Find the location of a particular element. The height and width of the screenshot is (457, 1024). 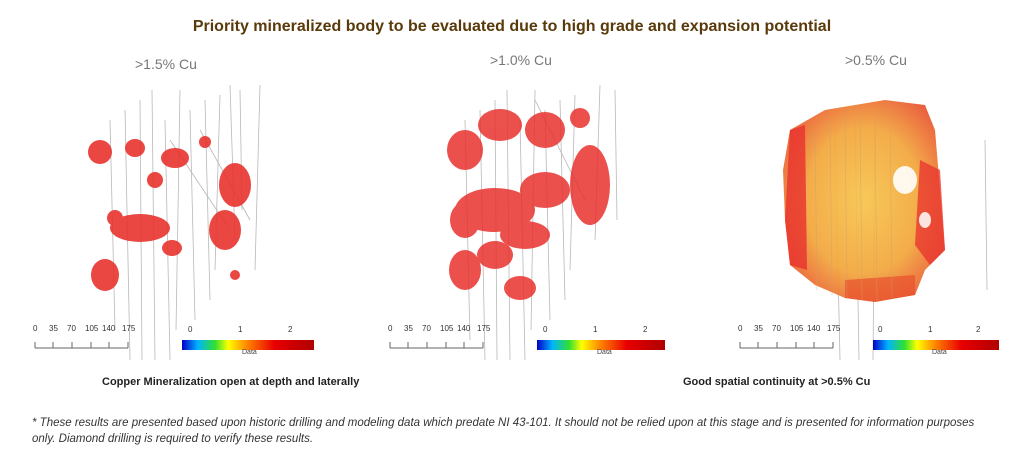

panel-label-1-0-cu: >1.0% Cu is located at coordinates (521, 60).